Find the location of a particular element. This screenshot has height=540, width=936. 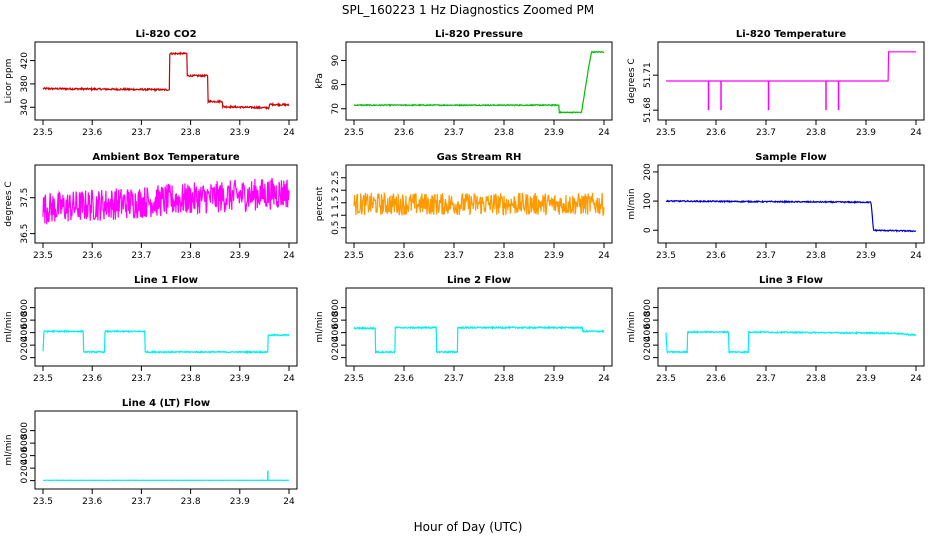

y-tick-label: 2.5 is located at coordinates (336, 178).